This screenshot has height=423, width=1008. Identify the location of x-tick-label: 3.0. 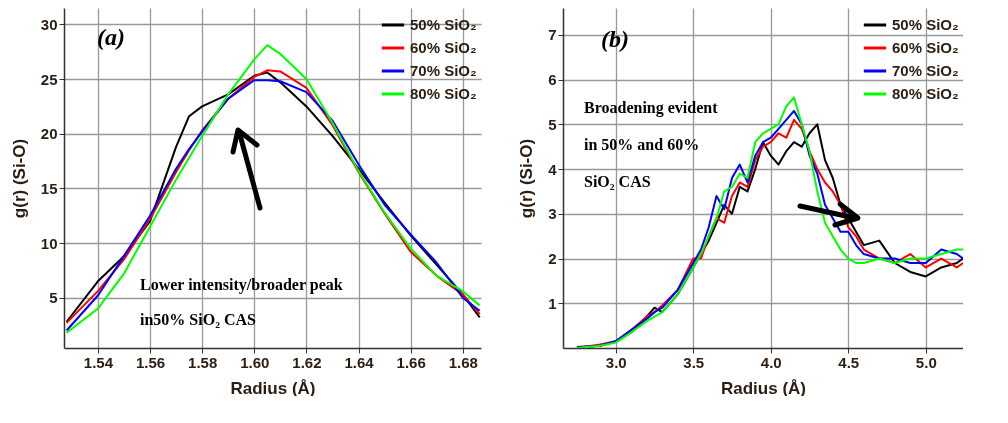
(616, 362).